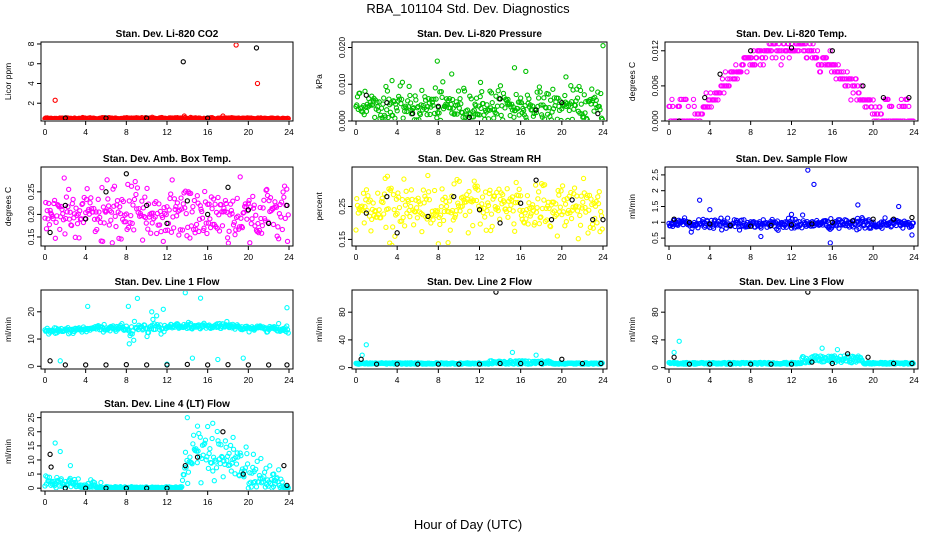  Describe the element at coordinates (167, 81) in the screenshot. I see `plot-frame` at that location.